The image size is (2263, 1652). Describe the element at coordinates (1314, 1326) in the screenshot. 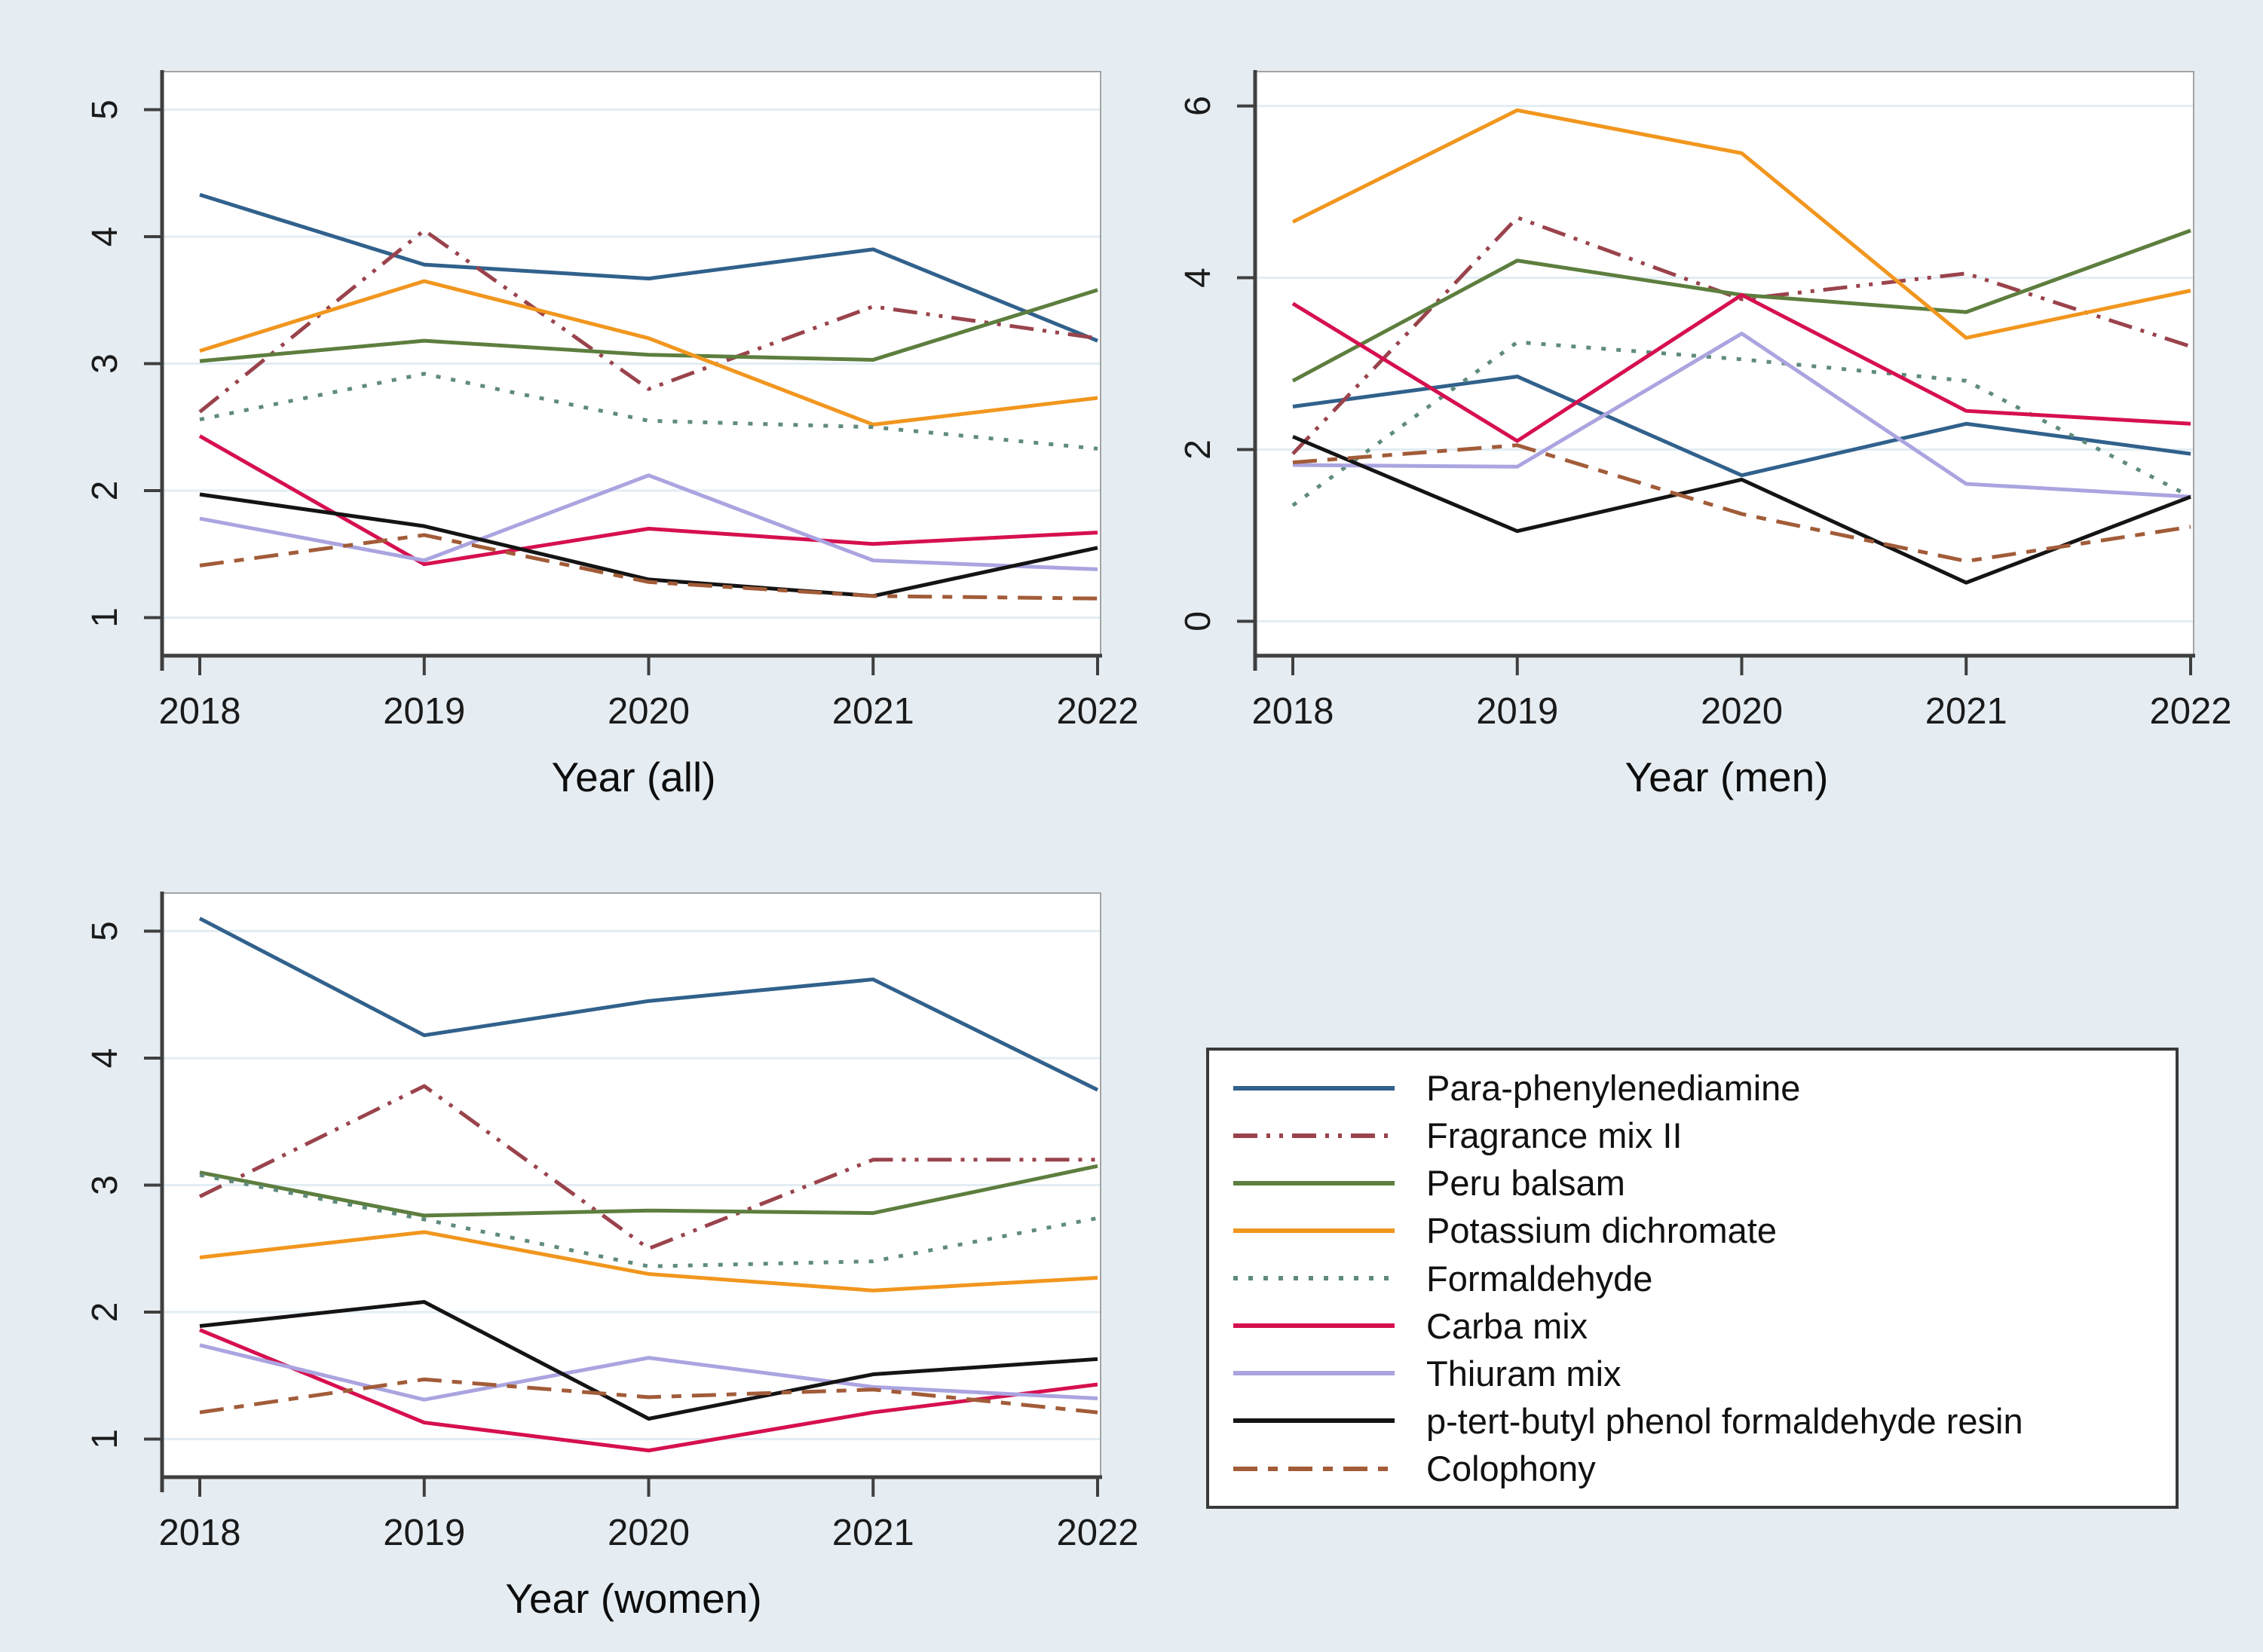

I see `legend-line-carba-mix-icon` at that location.